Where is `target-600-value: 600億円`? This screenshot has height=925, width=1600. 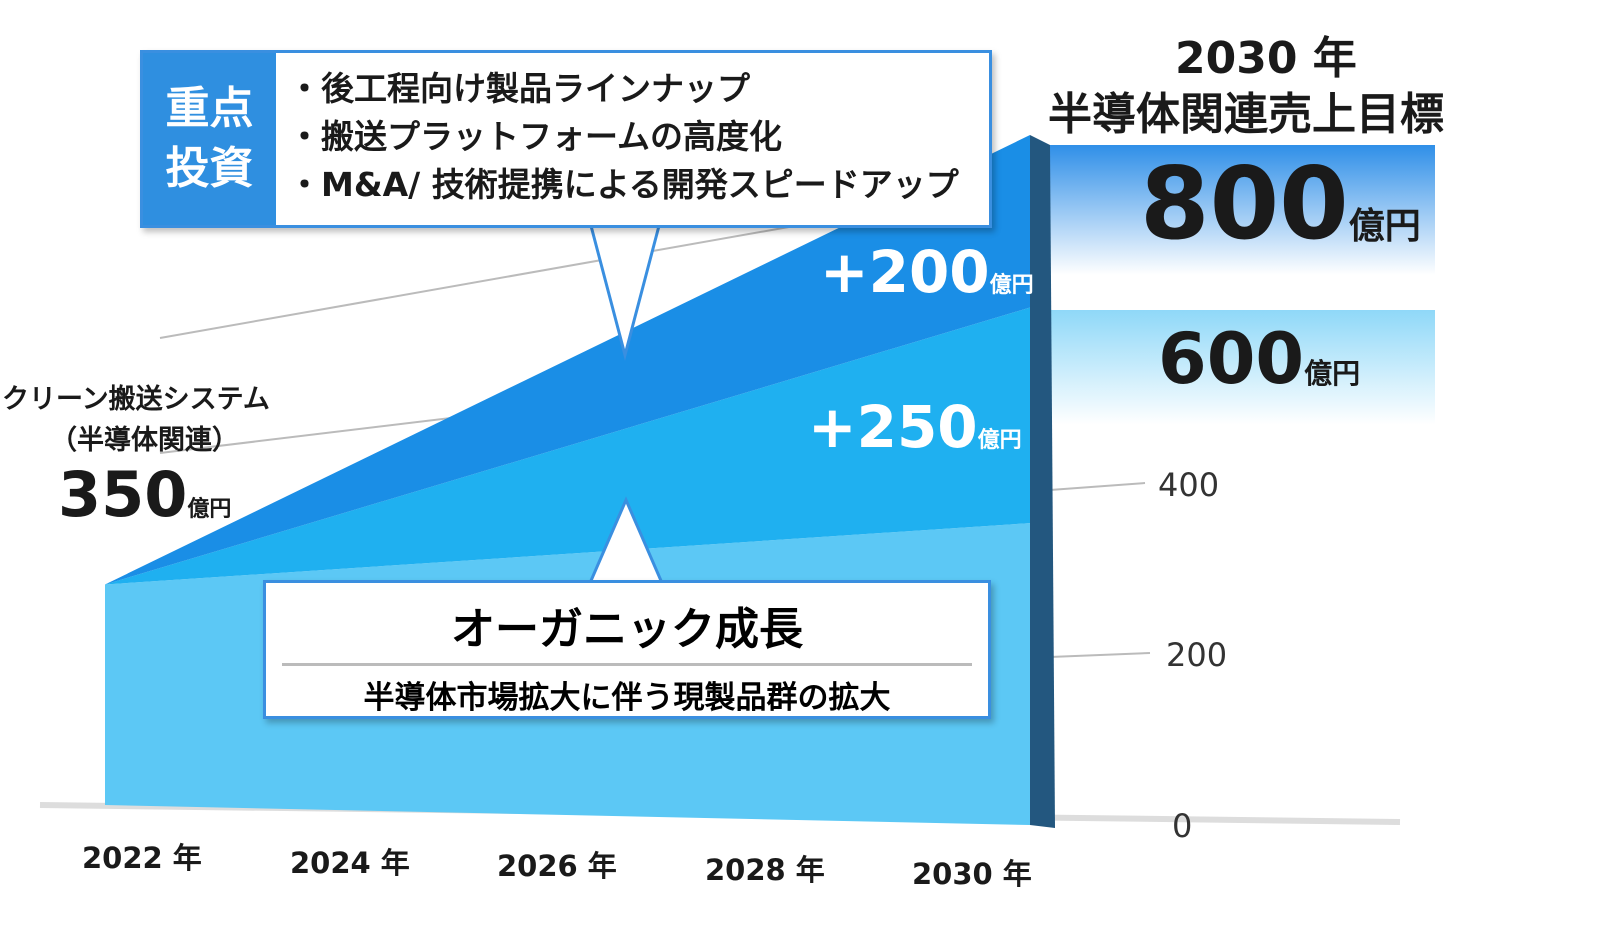 target-600-value: 600億円 is located at coordinates (1259, 359).